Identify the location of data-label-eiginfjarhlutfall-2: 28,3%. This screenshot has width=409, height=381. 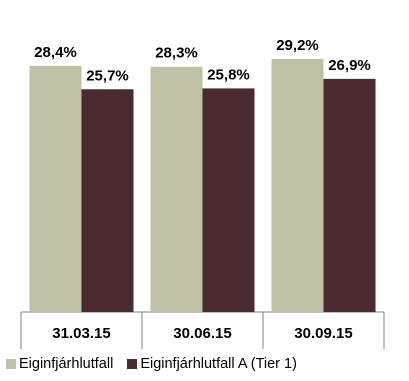
(176, 53).